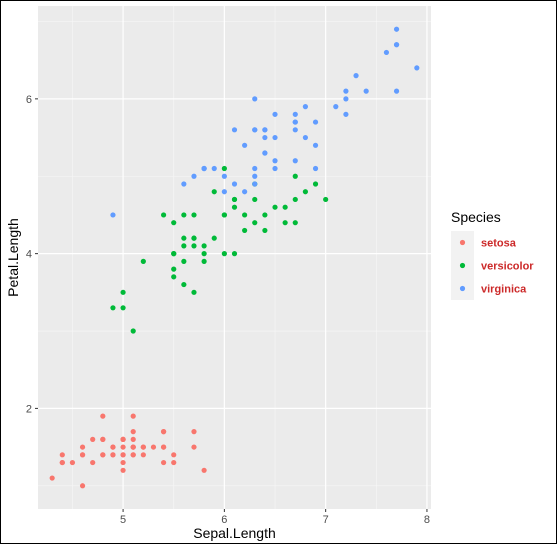  I want to click on legend-symbol-versicolor, so click(462, 265).